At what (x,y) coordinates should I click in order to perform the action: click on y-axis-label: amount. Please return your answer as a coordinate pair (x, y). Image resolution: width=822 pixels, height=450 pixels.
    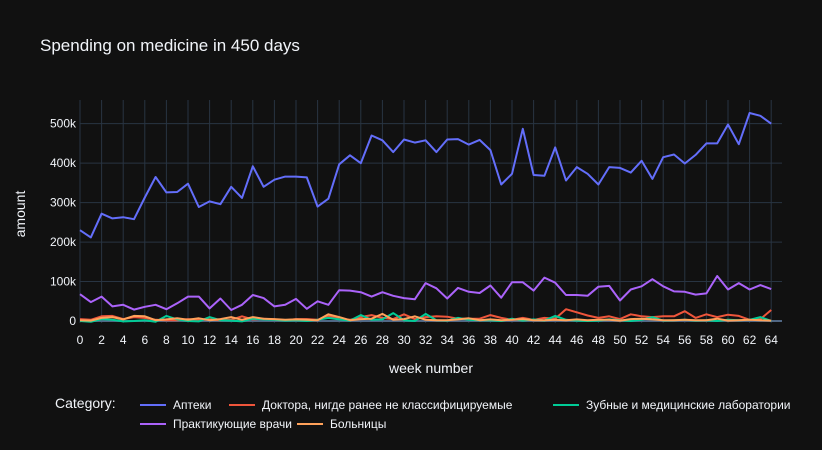
    Looking at the image, I should click on (20, 214).